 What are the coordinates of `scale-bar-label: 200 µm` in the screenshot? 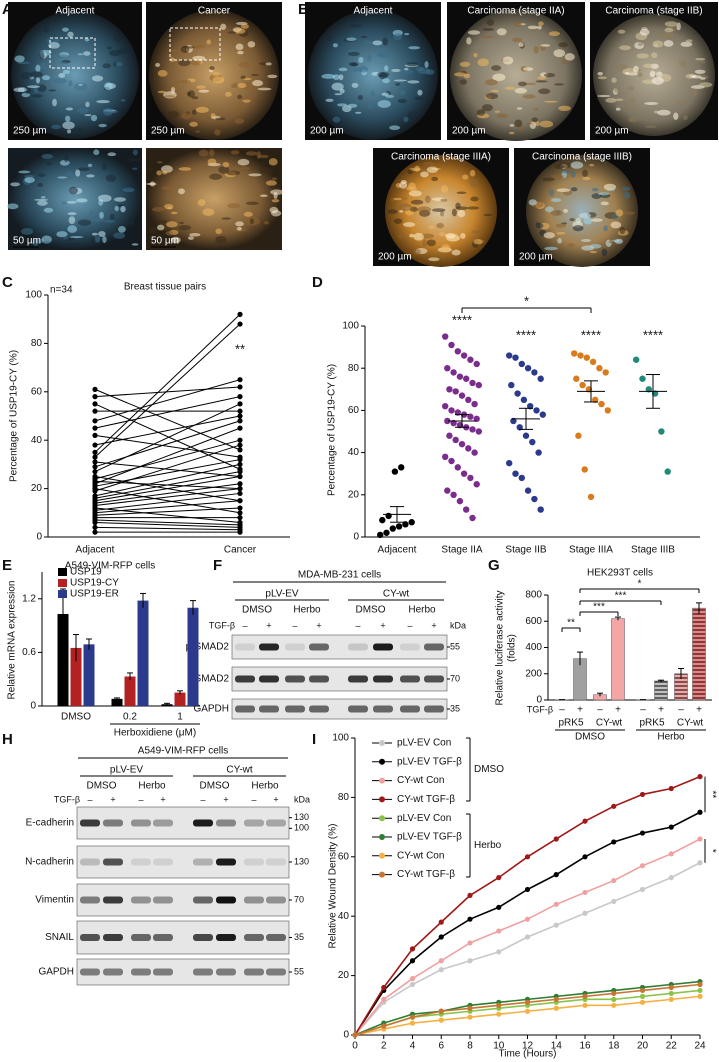 It's located at (536, 257).